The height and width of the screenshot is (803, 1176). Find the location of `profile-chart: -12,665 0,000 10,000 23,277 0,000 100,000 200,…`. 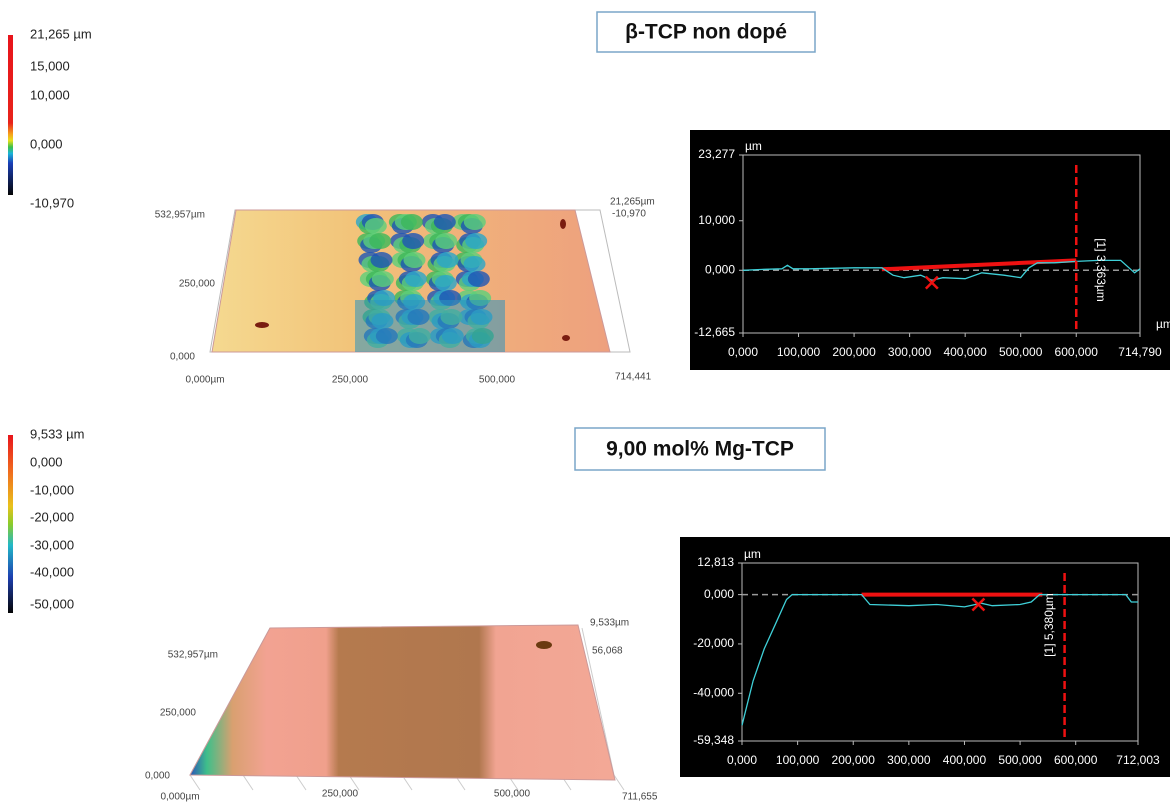

profile-chart: -12,665 0,000 10,000 23,277 0,000 100,000 200,… is located at coordinates (931, 250).